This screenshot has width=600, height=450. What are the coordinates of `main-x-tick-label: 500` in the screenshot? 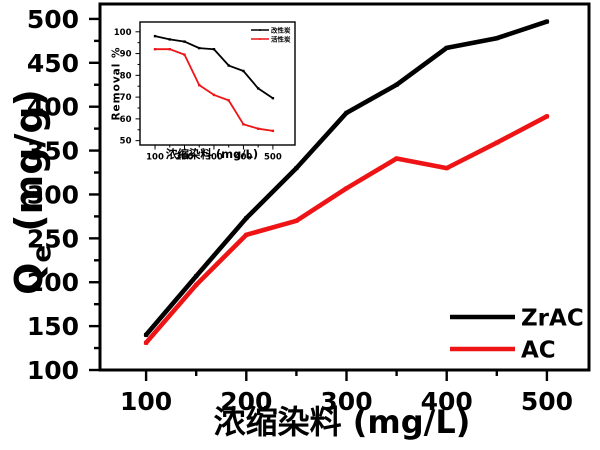 It's located at (547, 401).